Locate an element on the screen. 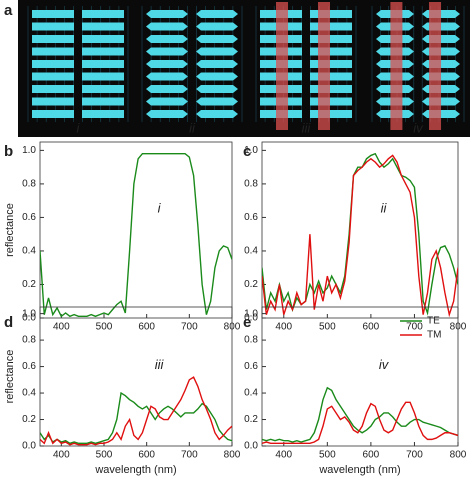 This screenshot has height=483, width=472. plot-frame is located at coordinates (136, 376).